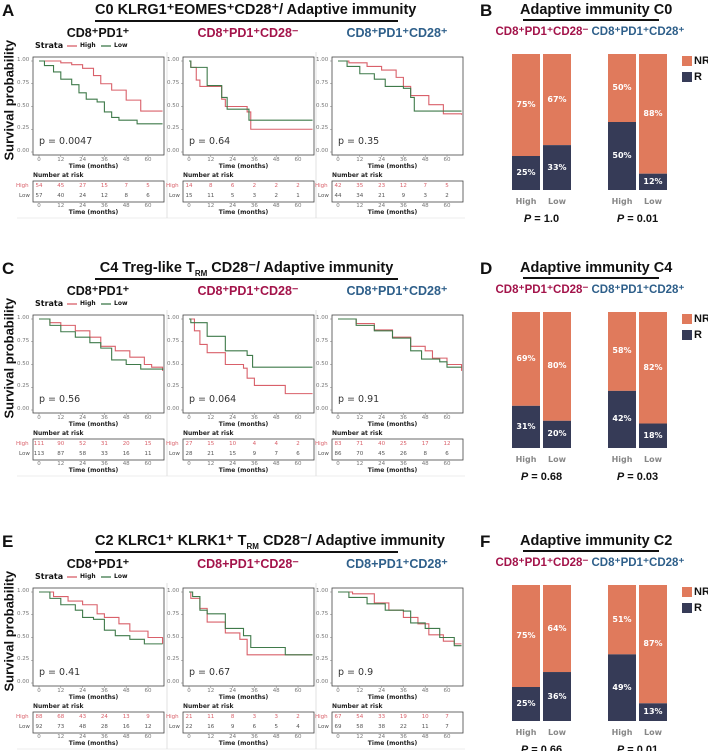 This screenshot has width=708, height=751. Describe the element at coordinates (298, 727) in the screenshot. I see `risk-low-value: 4` at that location.